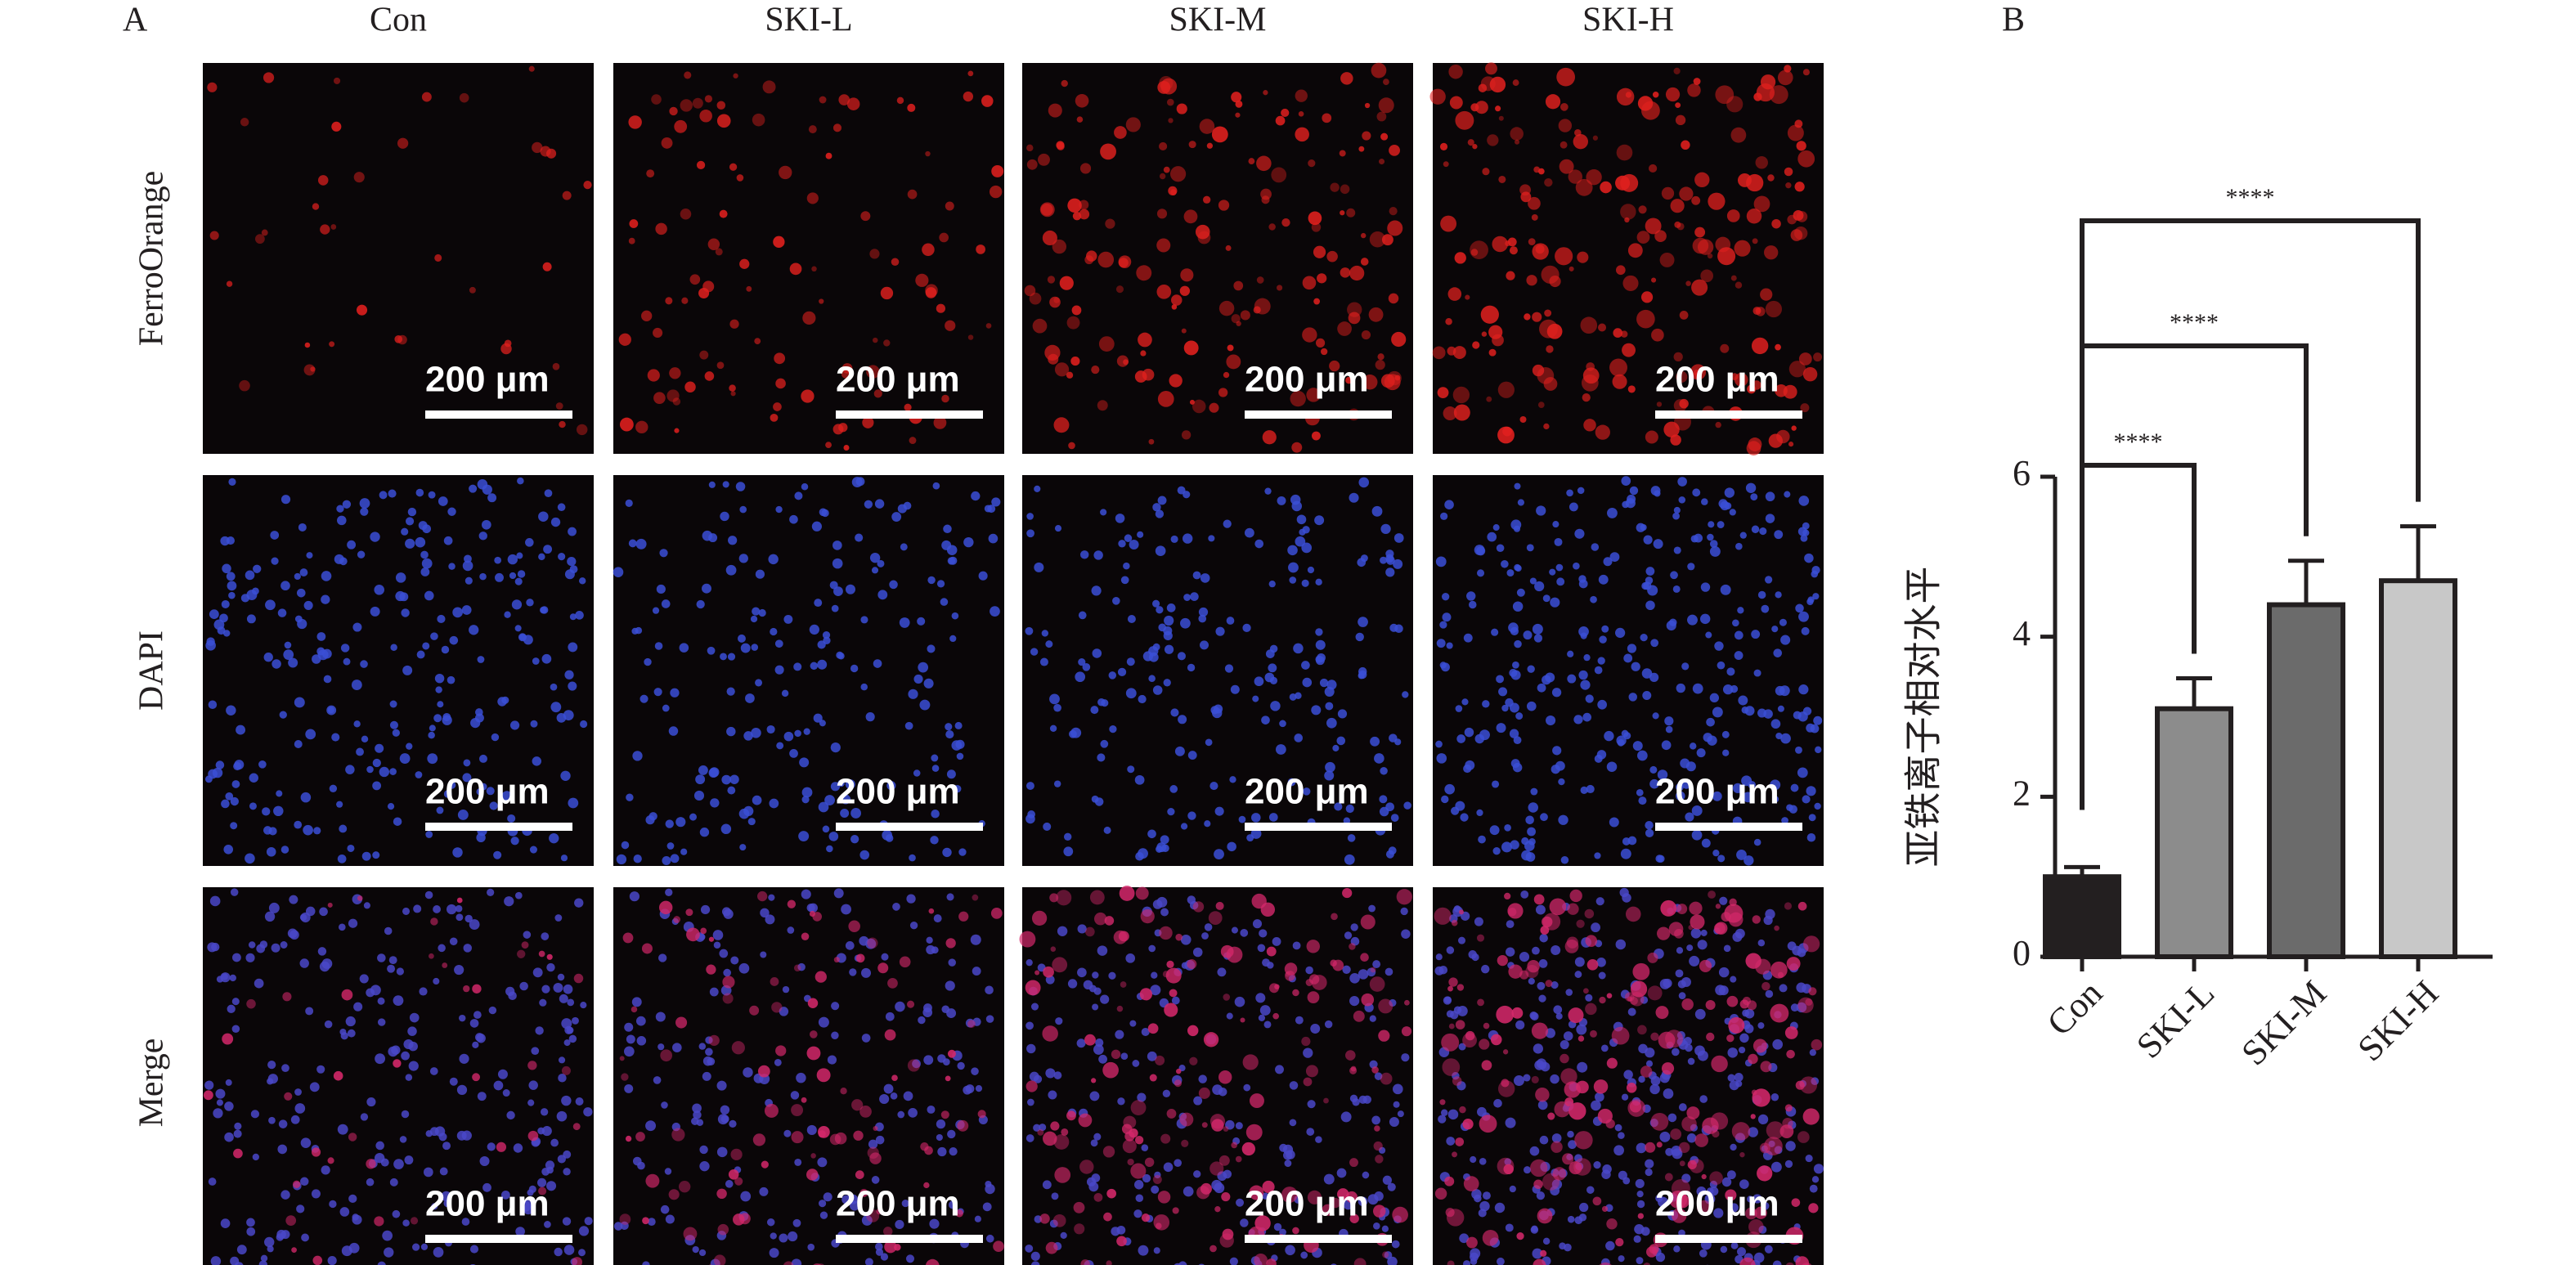  Describe the element at coordinates (2250, 197) in the screenshot. I see `significance-label: ****` at that location.